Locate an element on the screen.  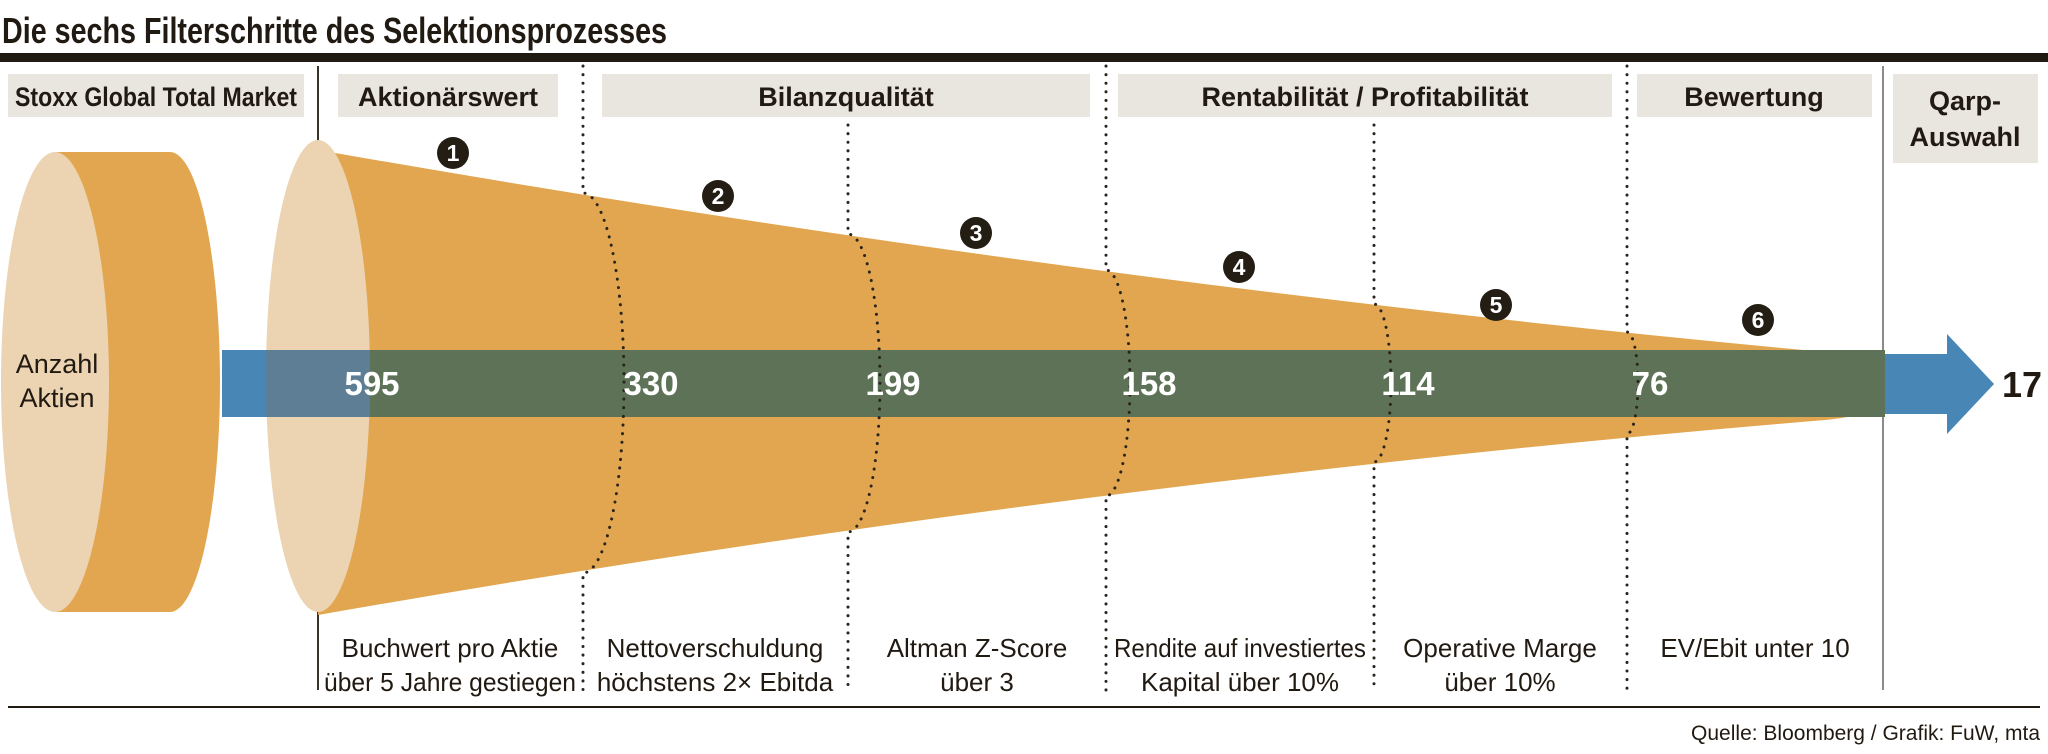
criterion-4-line2: Kapital über 10% is located at coordinates (1240, 682).